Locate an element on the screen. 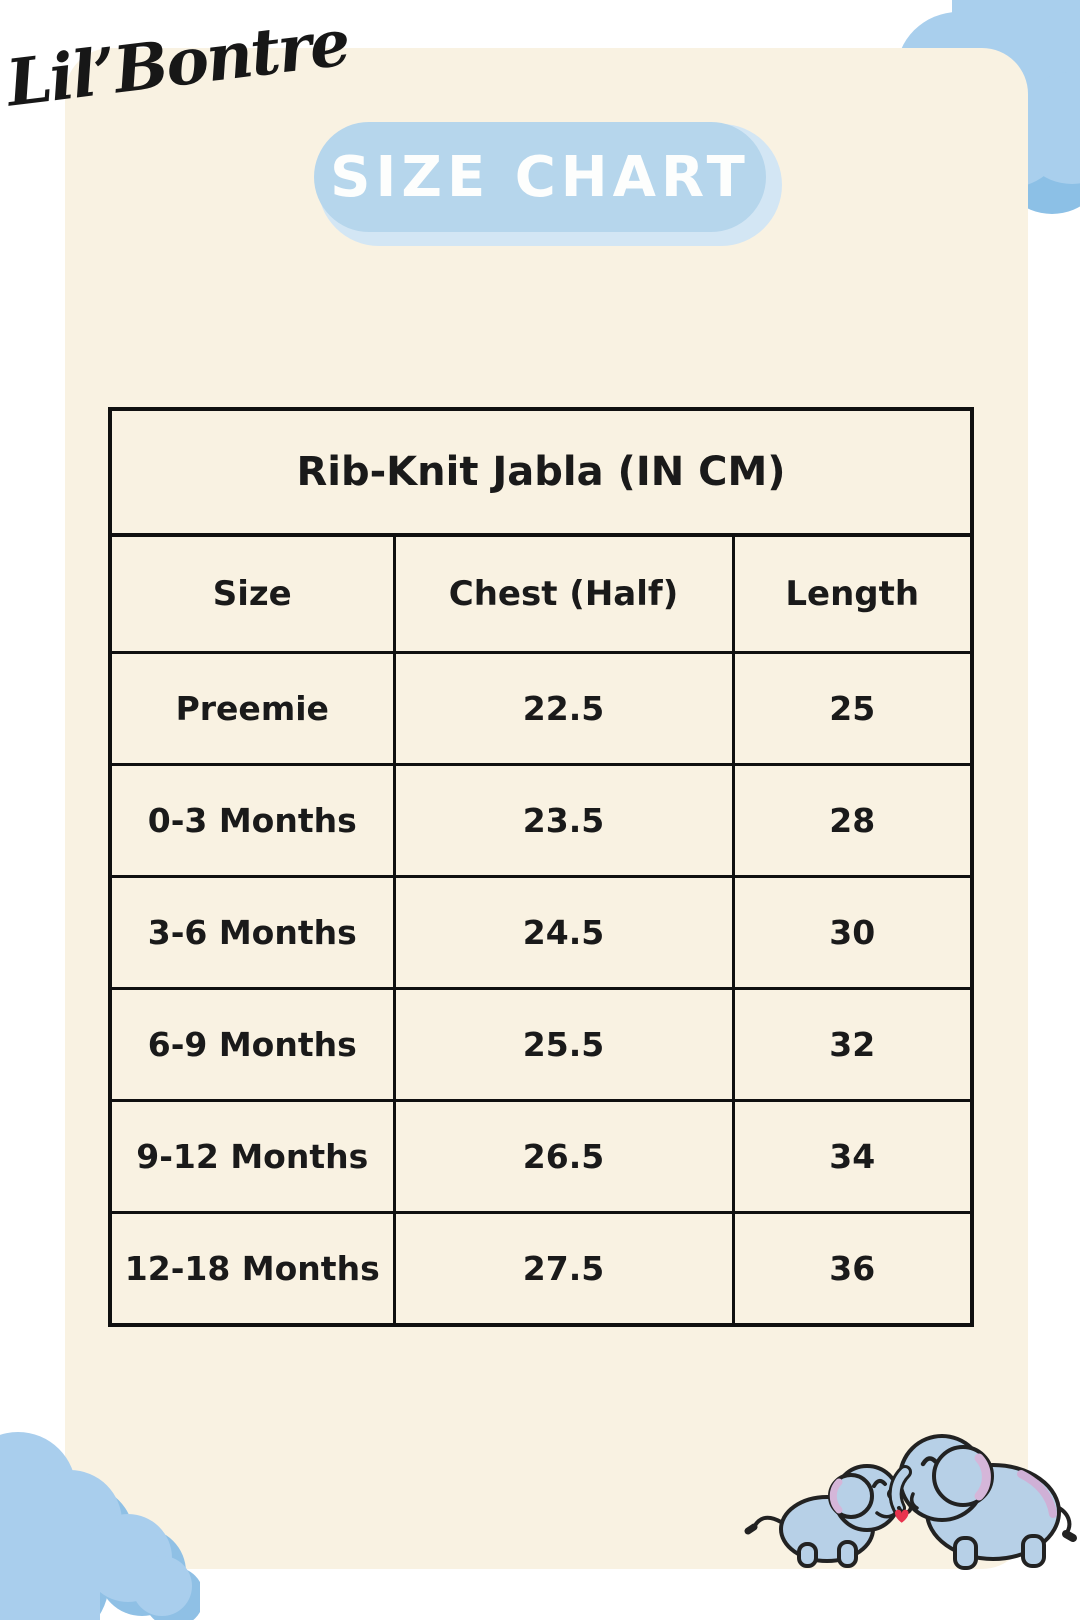 The image size is (1080, 1620). table-title-row: Rib-Knit Jabla (IN CM) is located at coordinates (541, 472).